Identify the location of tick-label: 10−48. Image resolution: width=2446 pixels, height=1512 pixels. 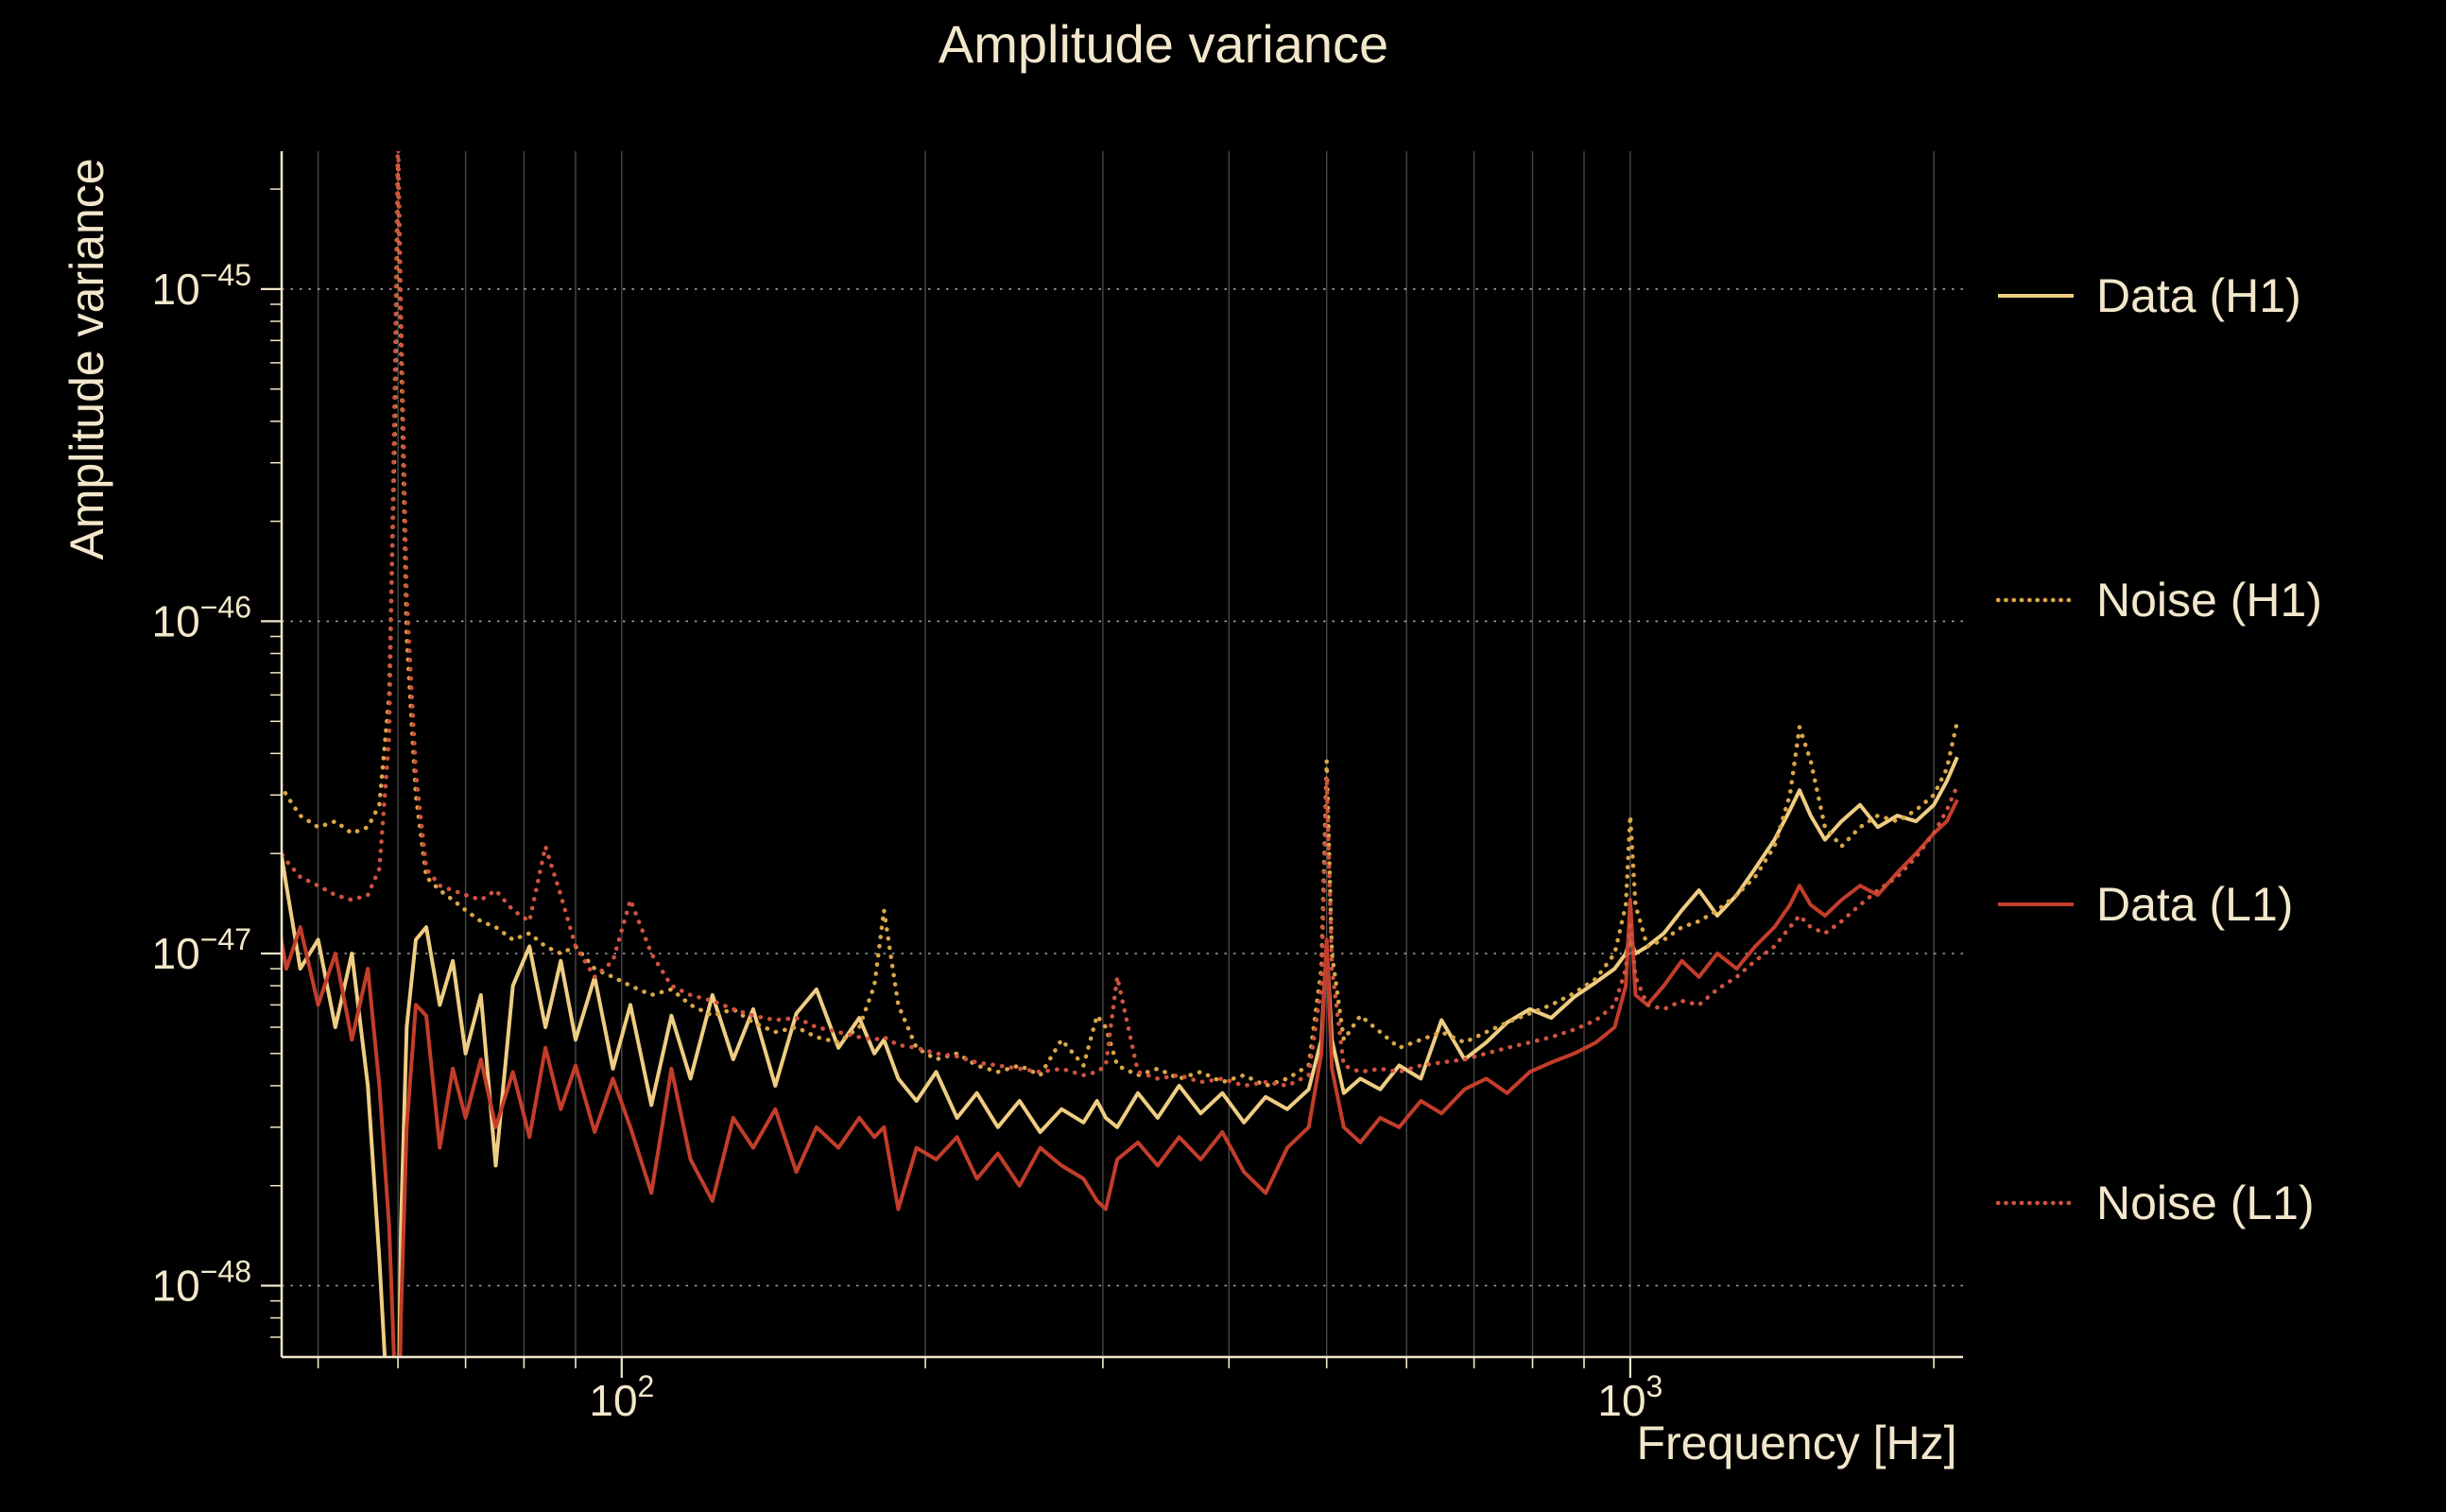
(201, 1283).